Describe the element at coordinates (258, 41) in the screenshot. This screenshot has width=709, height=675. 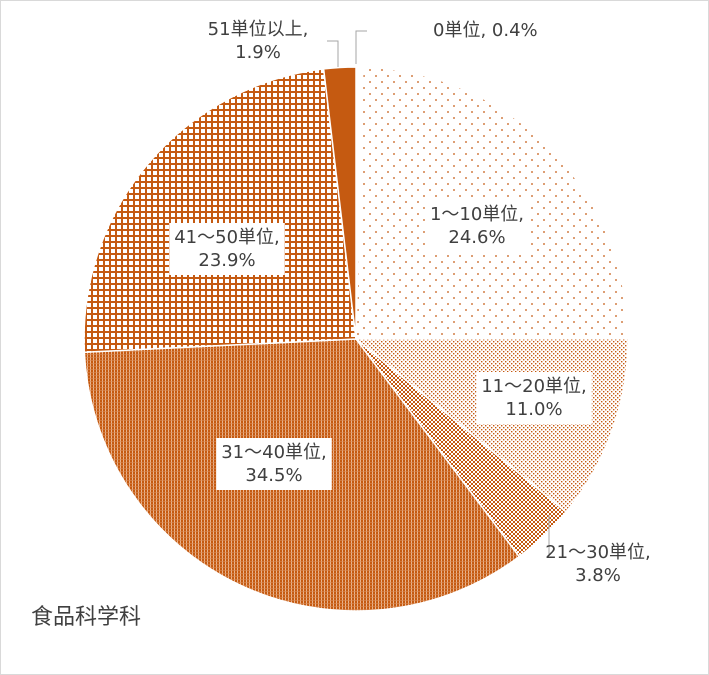
I see `data-label-7: 51単位以上,1.9%` at that location.